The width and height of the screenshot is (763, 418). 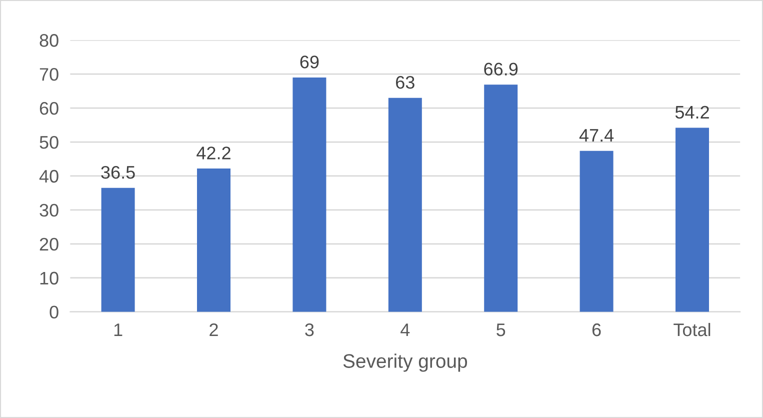 I want to click on x-tick-label: 6, so click(x=596, y=329).